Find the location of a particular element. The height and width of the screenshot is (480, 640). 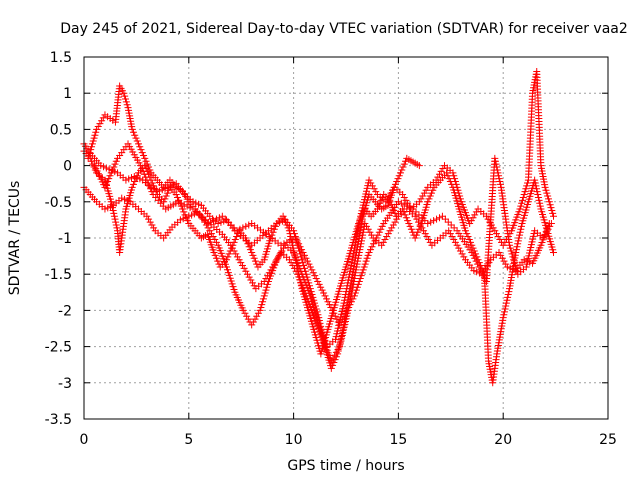

y-tick-label: 1.5 is located at coordinates (61, 58).